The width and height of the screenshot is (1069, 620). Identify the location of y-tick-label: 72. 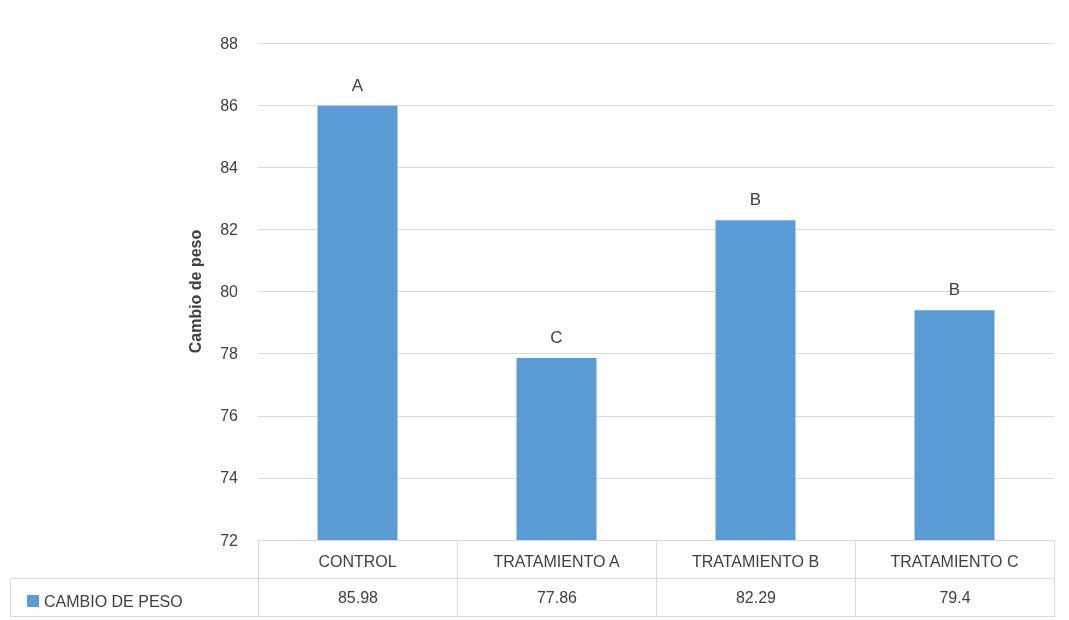
(229, 540).